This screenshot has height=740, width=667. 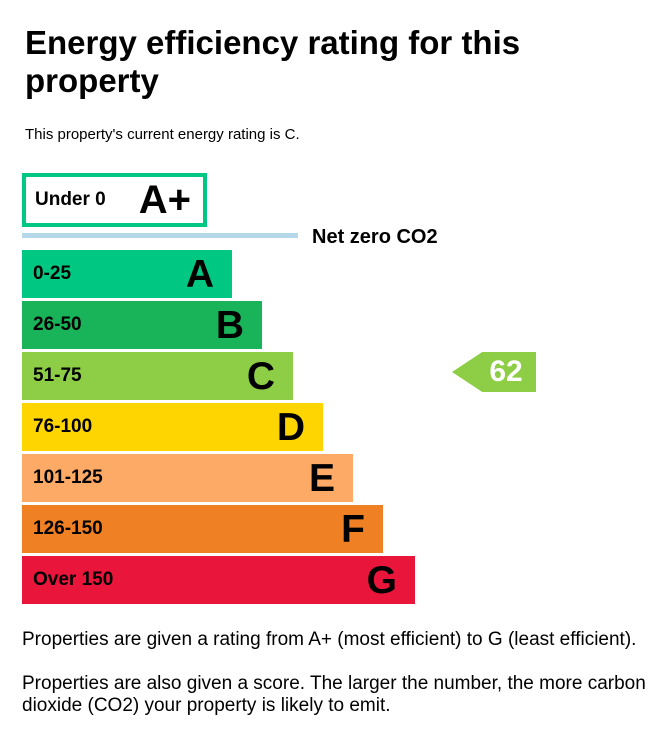 I want to click on band-g-range: Over 150, so click(x=73, y=579).